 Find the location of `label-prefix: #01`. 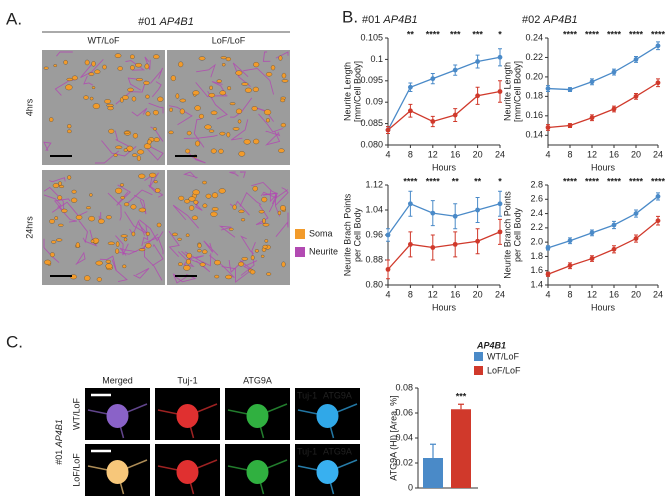

label-prefix: #01 is located at coordinates (371, 20).